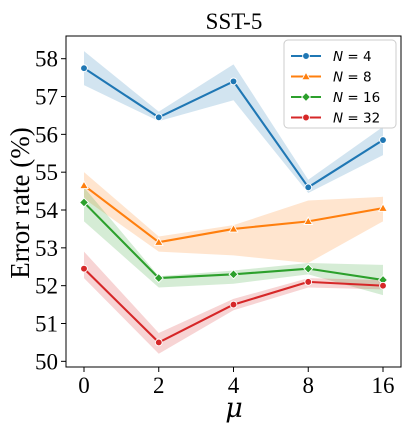 This screenshot has width=407, height=427. I want to click on legend-label-n-16: N = 16, so click(356, 98).